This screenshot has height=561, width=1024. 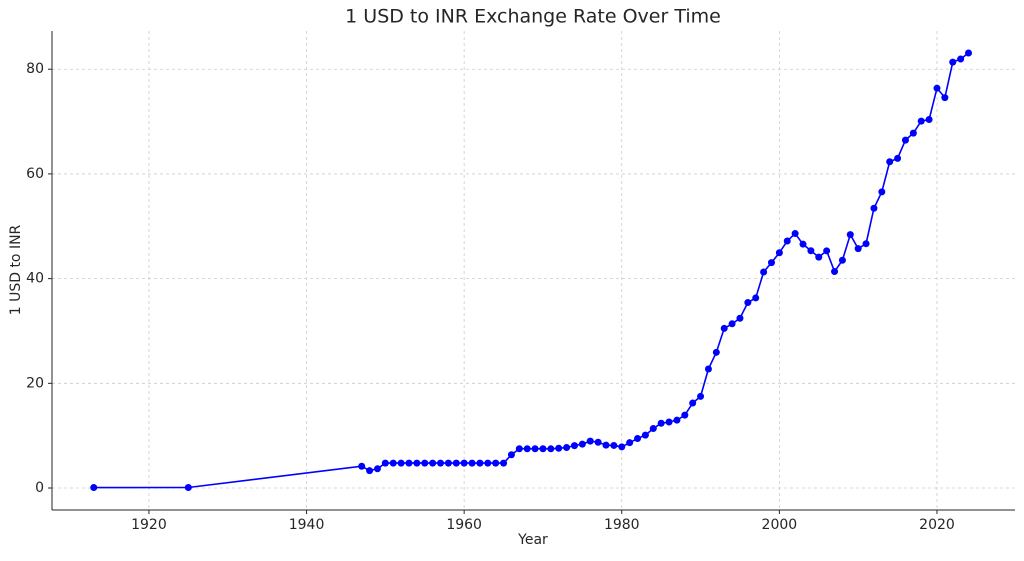 What do you see at coordinates (622, 525) in the screenshot?
I see `x-tick-label: 1980` at bounding box center [622, 525].